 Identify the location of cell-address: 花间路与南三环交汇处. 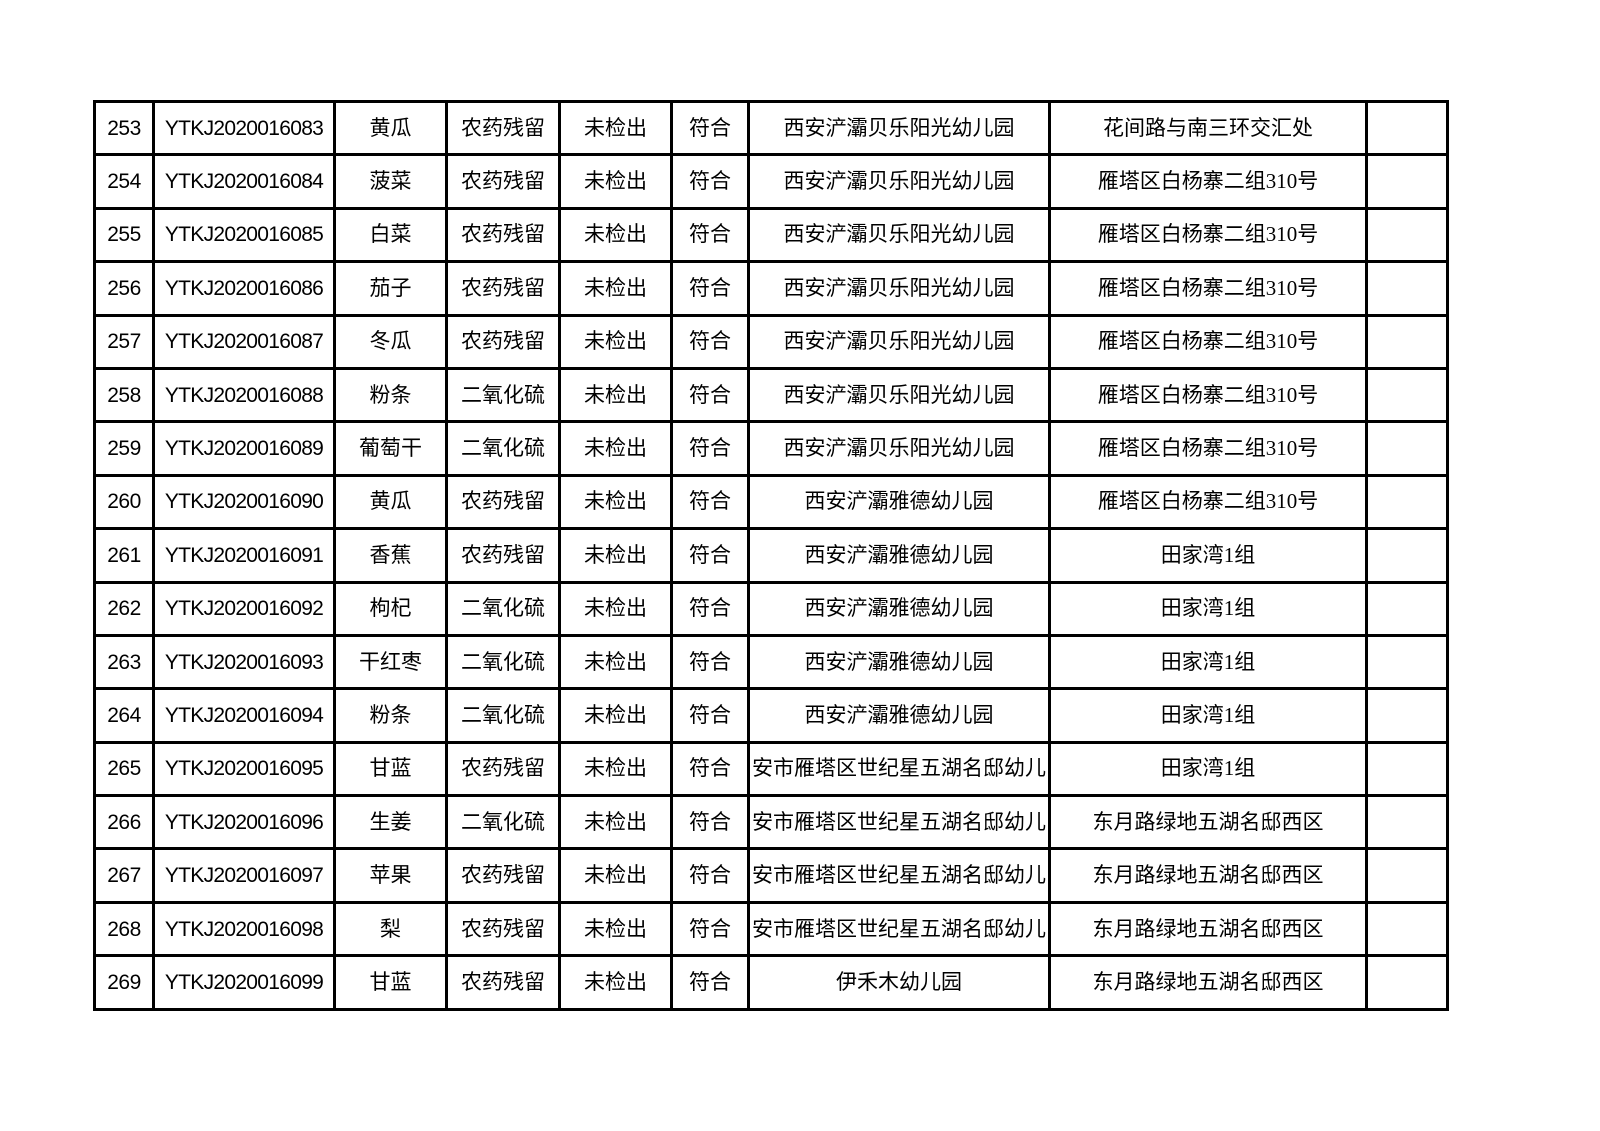
(1208, 128).